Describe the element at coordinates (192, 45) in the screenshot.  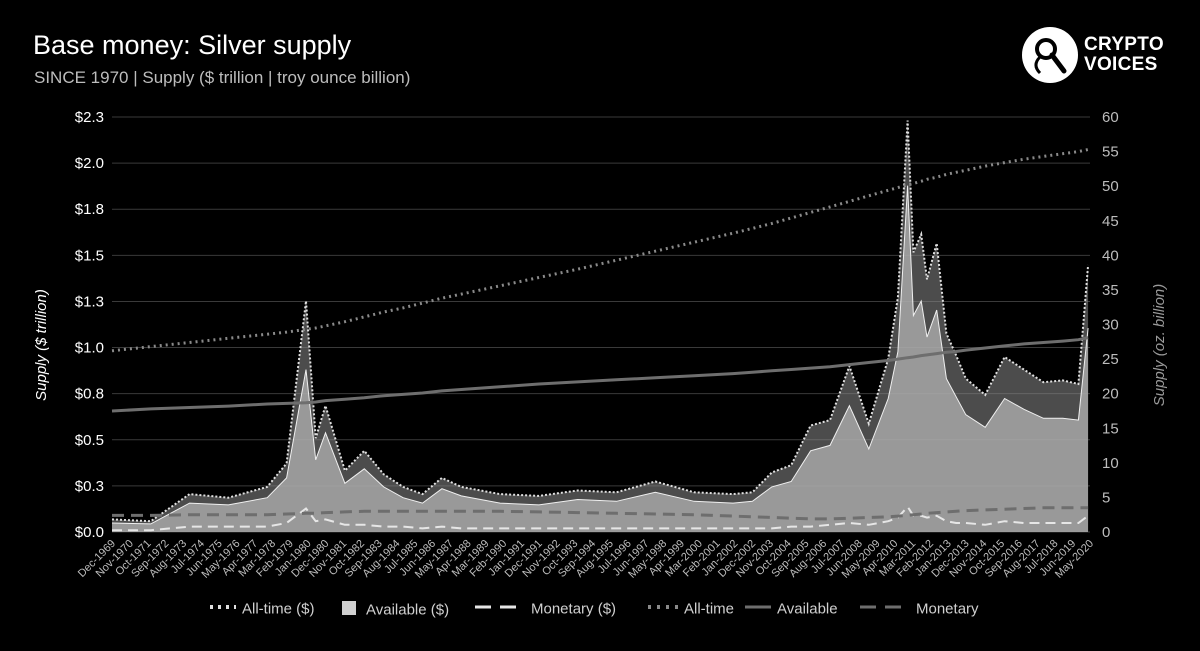
I see `chart-title: Base money: Silver supply` at that location.